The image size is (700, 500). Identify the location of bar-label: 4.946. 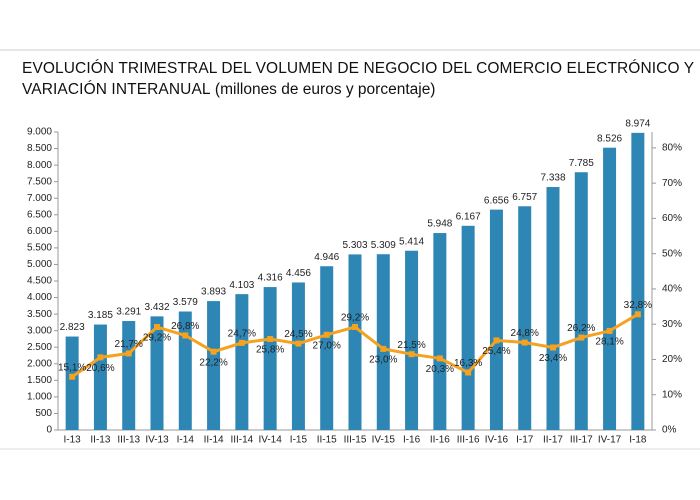
(326, 257).